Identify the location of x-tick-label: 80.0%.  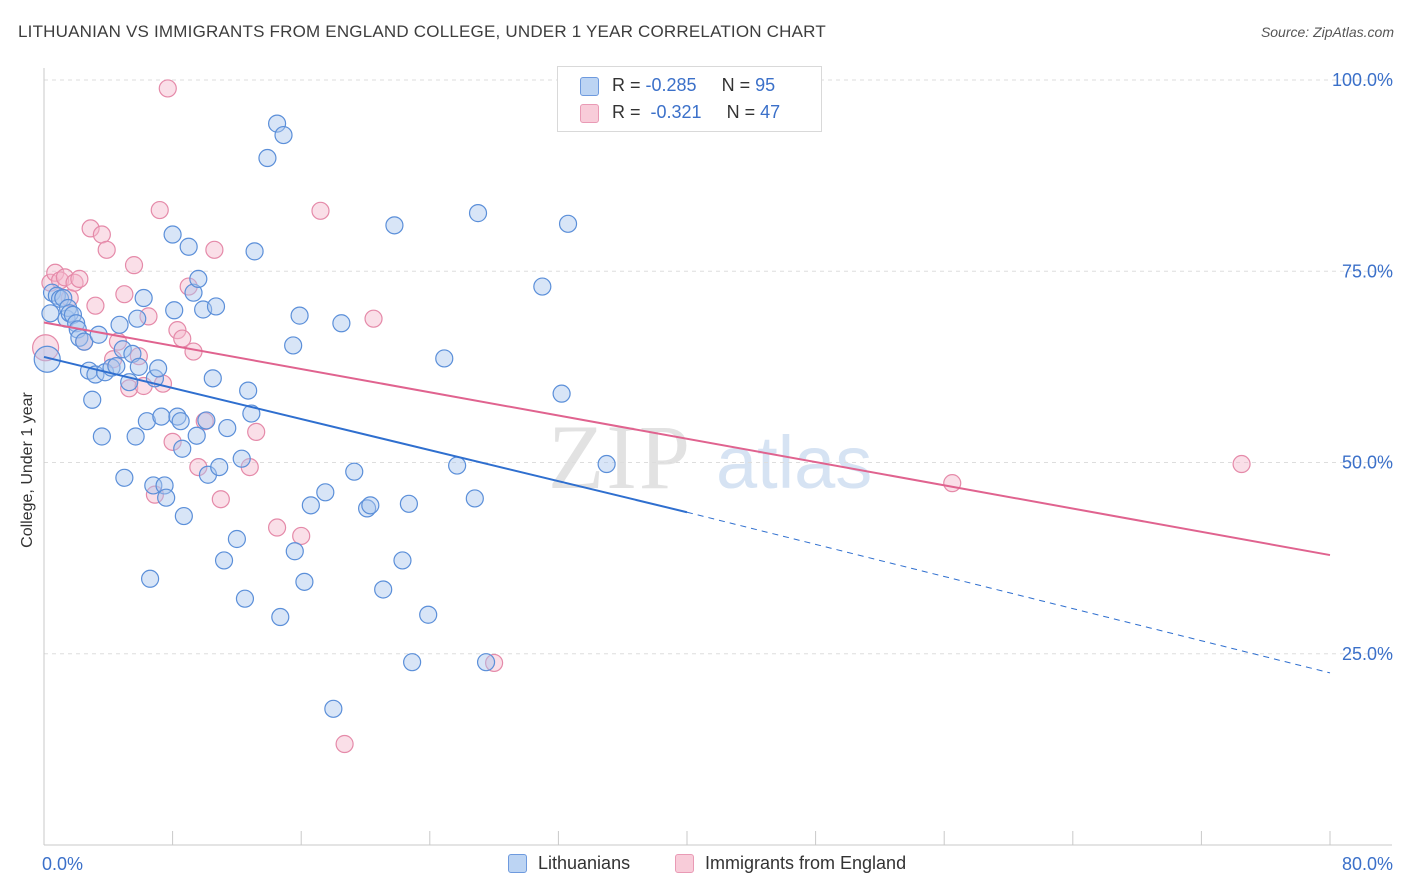
(1367, 864).